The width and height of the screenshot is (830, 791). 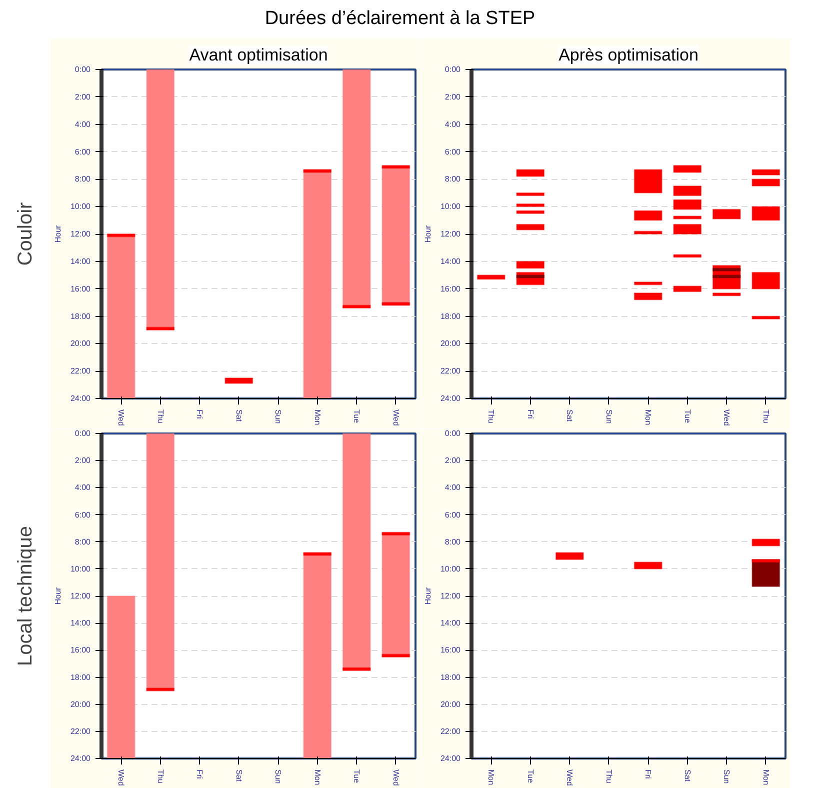 What do you see at coordinates (25, 596) in the screenshot?
I see `text: Local technique` at bounding box center [25, 596].